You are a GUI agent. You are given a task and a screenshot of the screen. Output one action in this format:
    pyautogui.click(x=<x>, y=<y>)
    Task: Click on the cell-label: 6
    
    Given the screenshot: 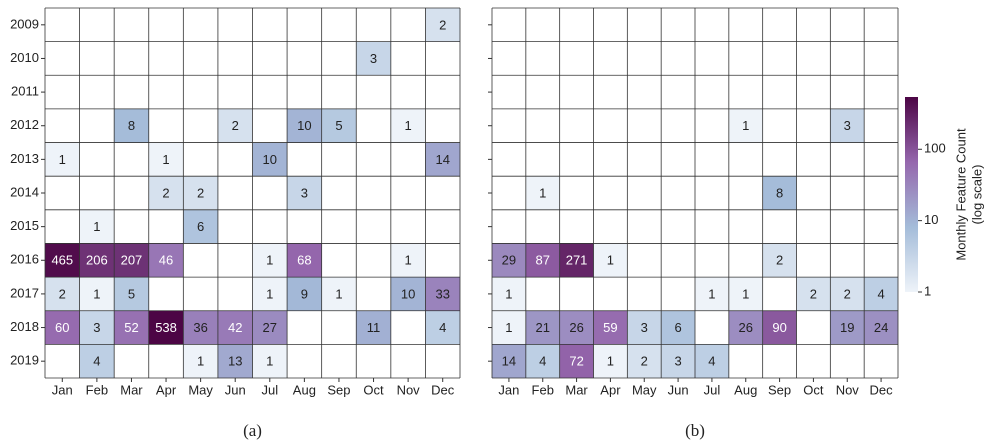 What is the action you would take?
    pyautogui.click(x=200, y=226)
    